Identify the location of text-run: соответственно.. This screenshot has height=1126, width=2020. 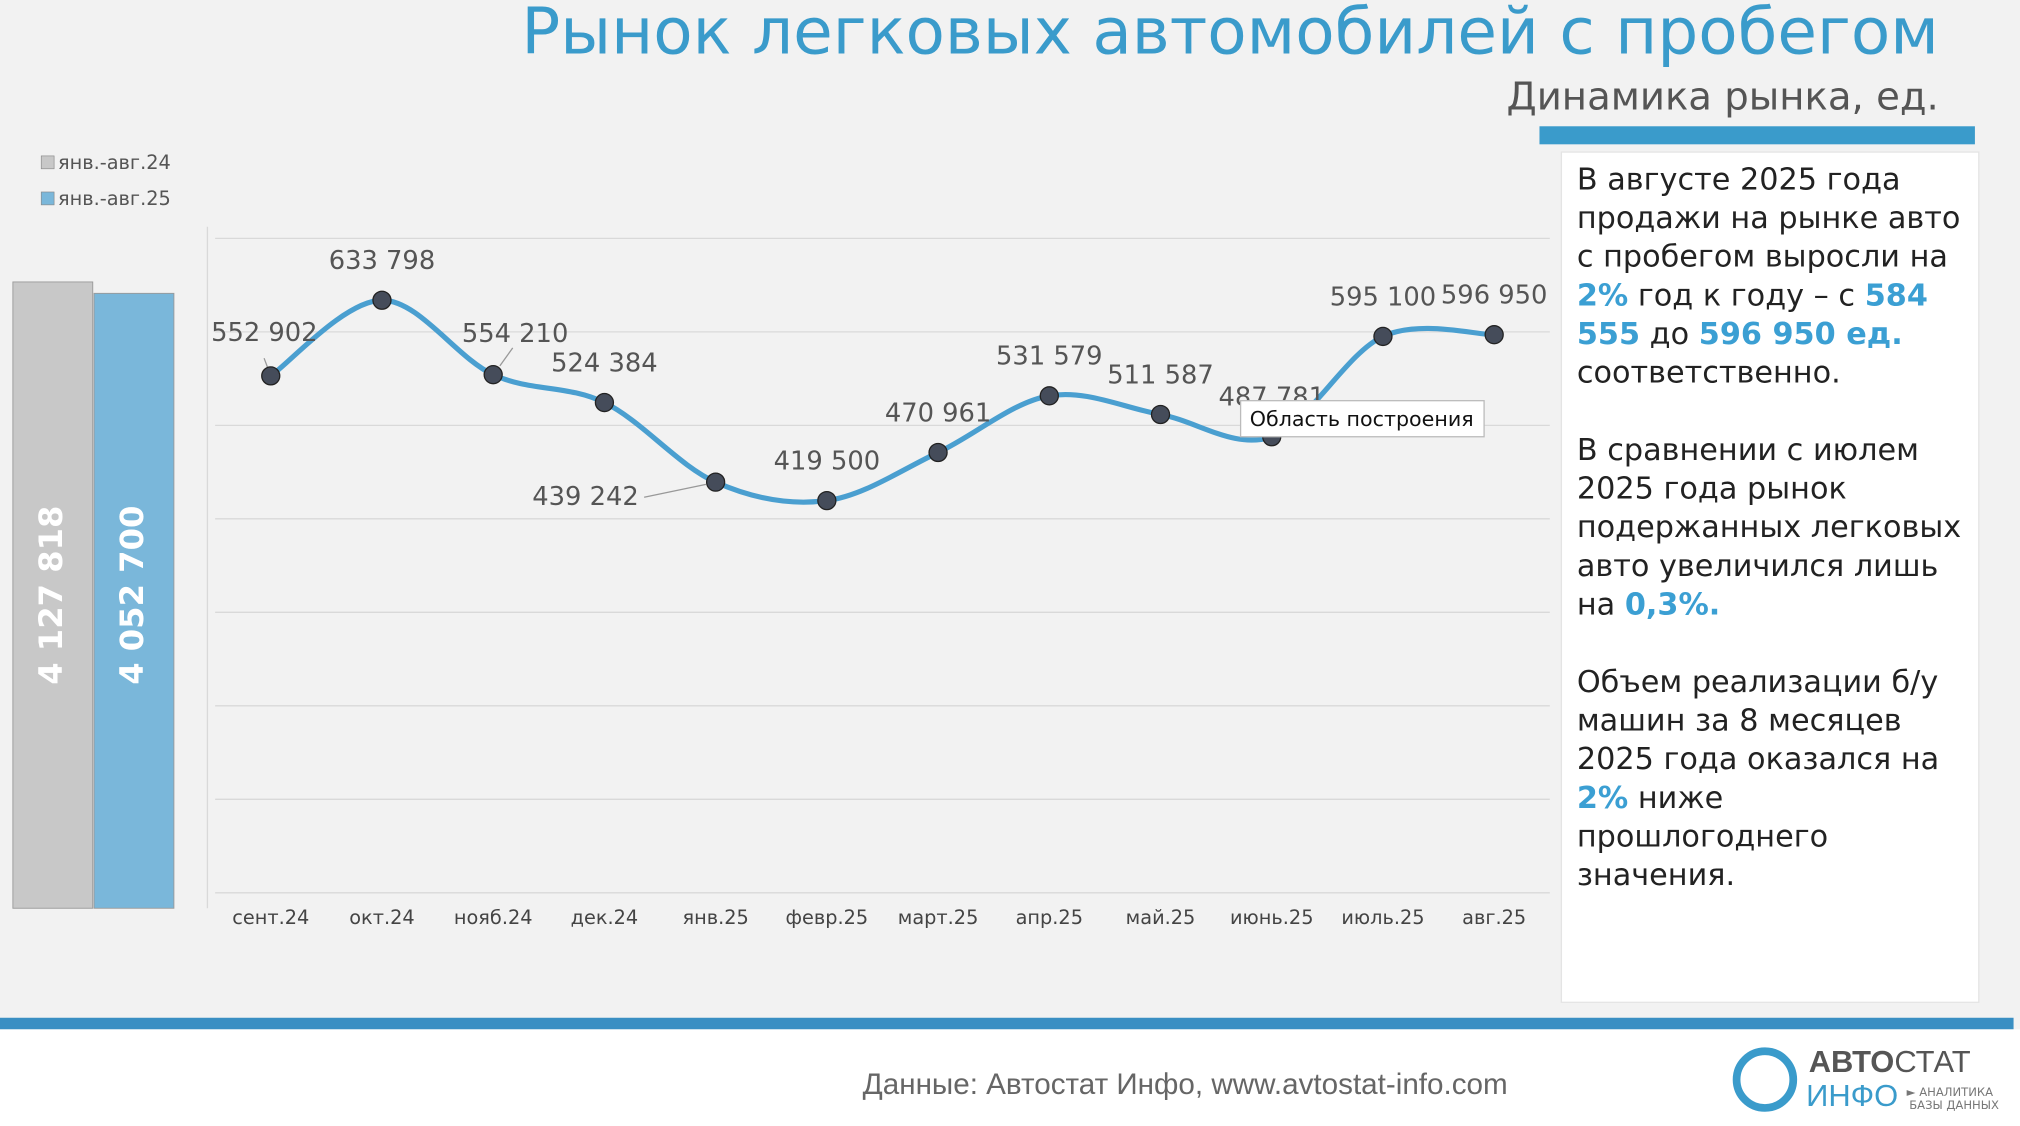
(1708, 372).